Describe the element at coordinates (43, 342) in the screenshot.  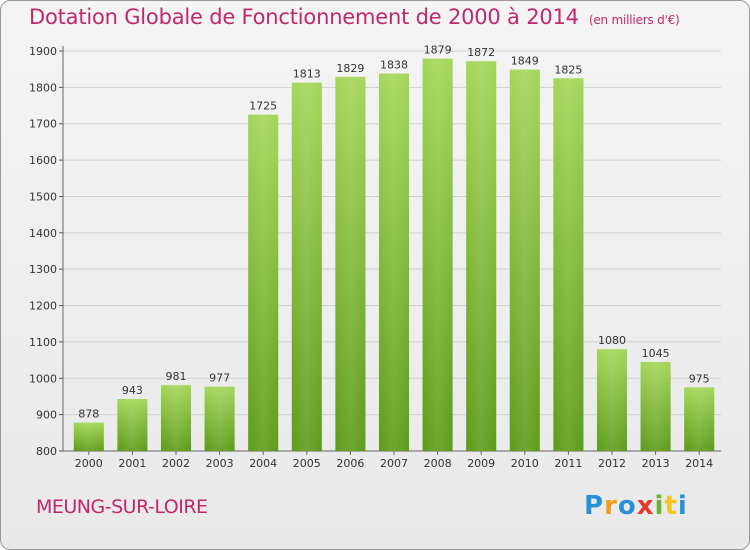
I see `y-tick-label: 1100` at that location.